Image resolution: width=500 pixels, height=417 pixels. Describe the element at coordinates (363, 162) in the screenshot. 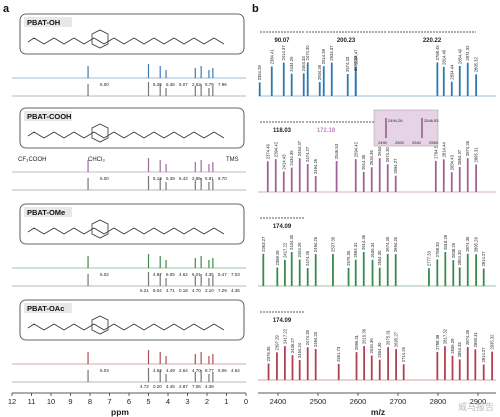

I see `ms-peak-label: 2614.35` at that location.